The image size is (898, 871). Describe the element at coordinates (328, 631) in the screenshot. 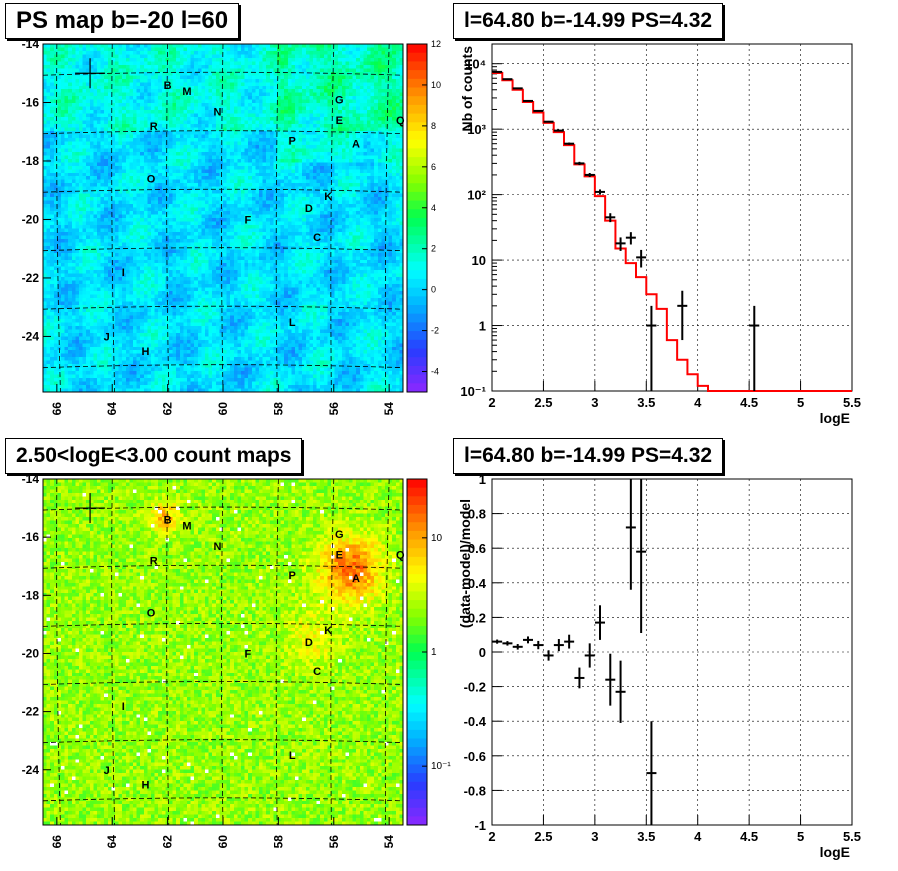

I see `source-label: K` at that location.